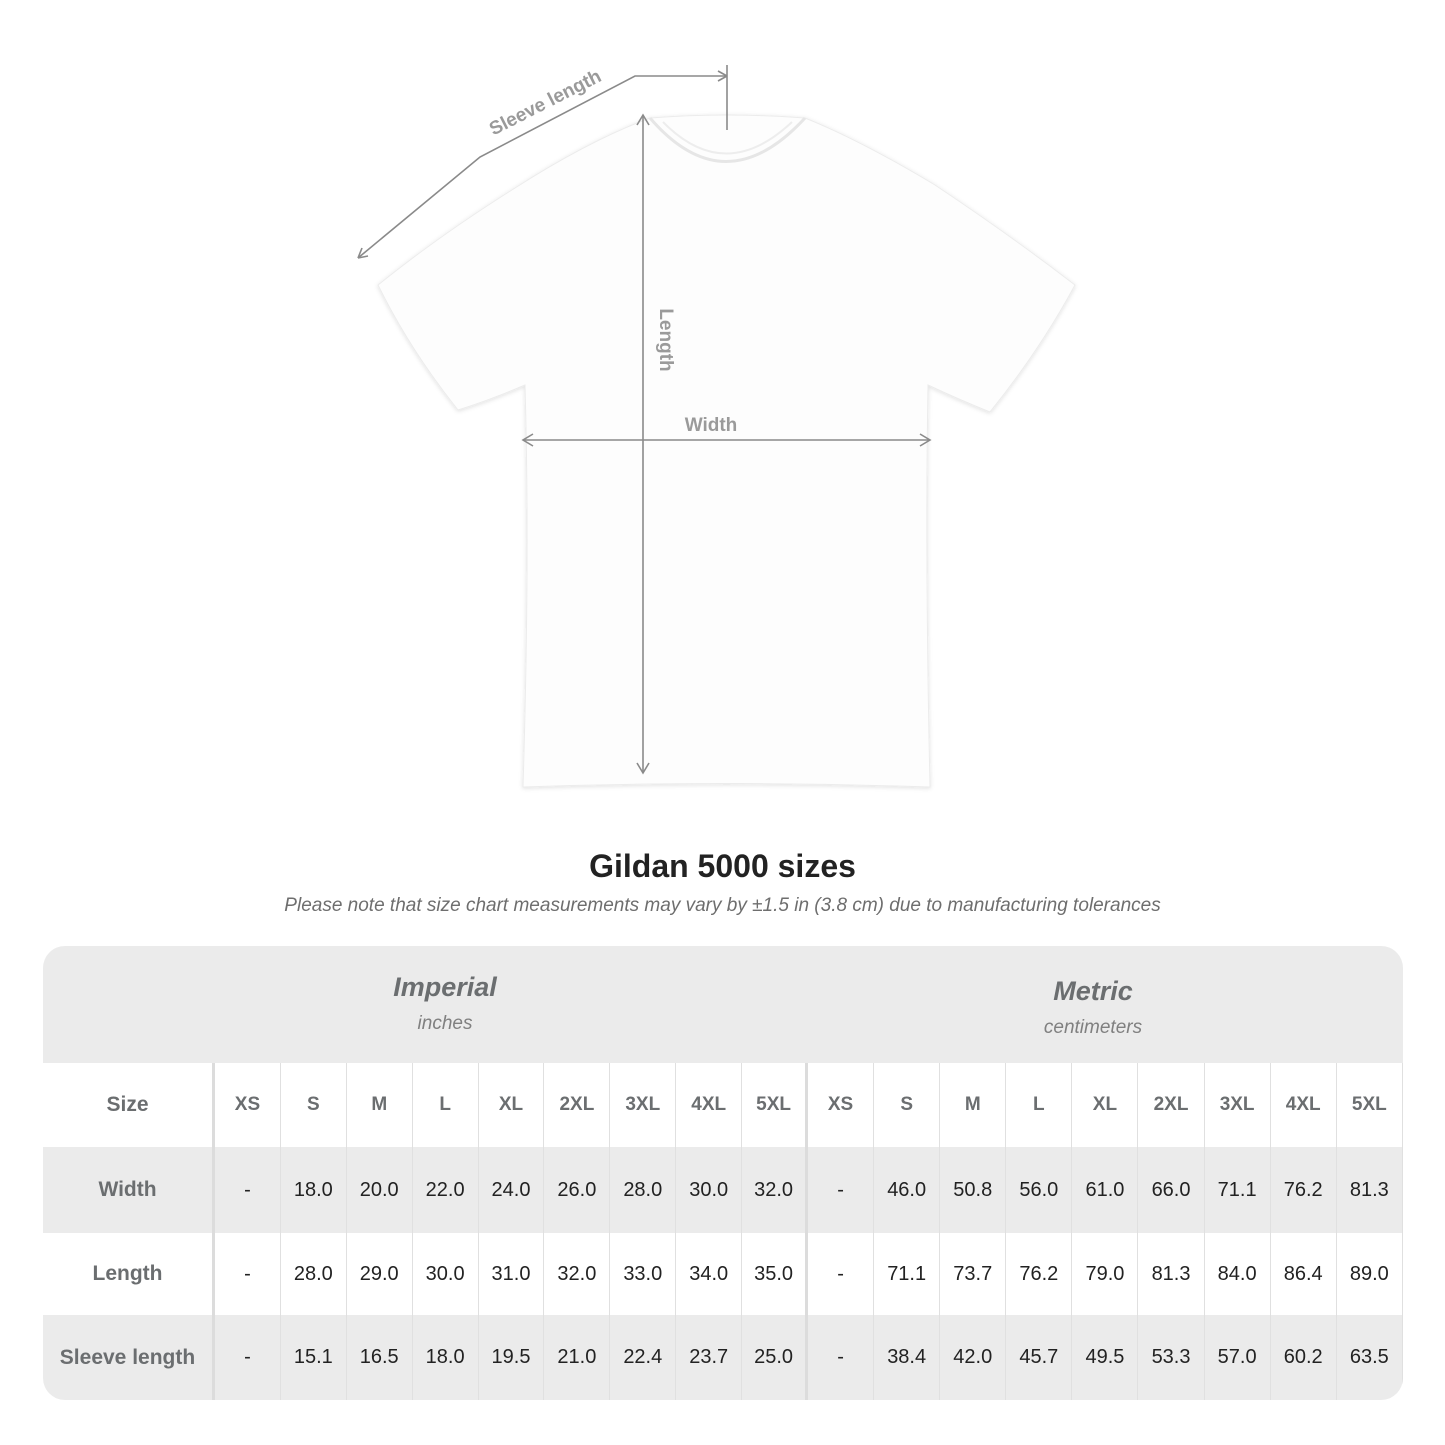  I want to click on size-label: Size, so click(129, 1105).